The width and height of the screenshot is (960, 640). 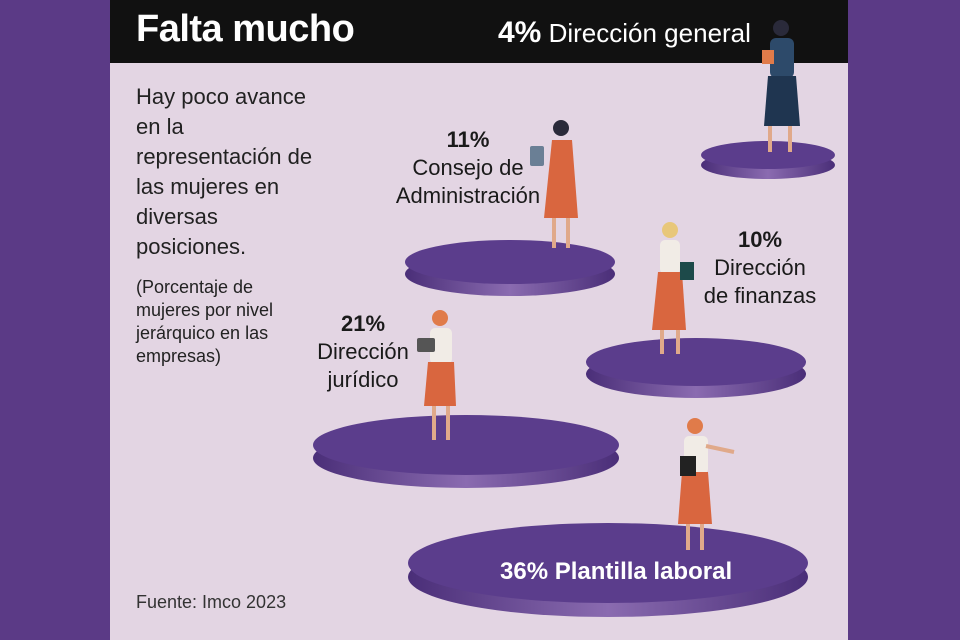 What do you see at coordinates (211, 602) in the screenshot?
I see `source-text: Fuente: Imco 2023` at bounding box center [211, 602].